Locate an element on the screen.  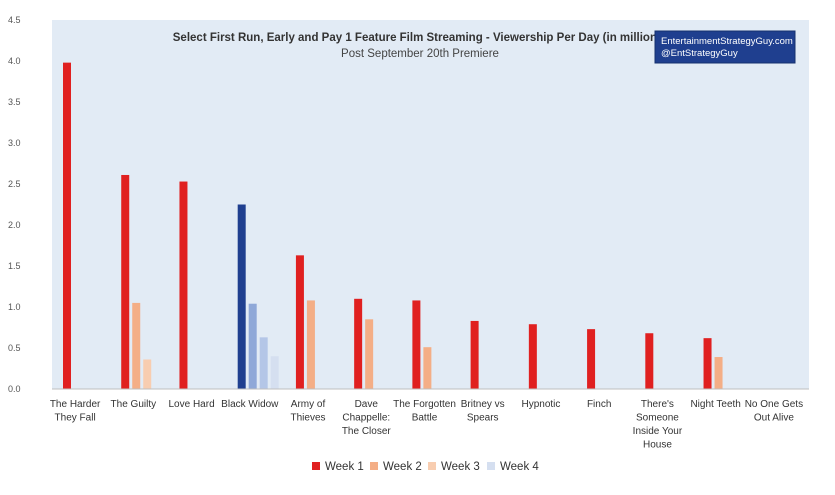
y-tick-label: 2.0 is located at coordinates (14, 225).